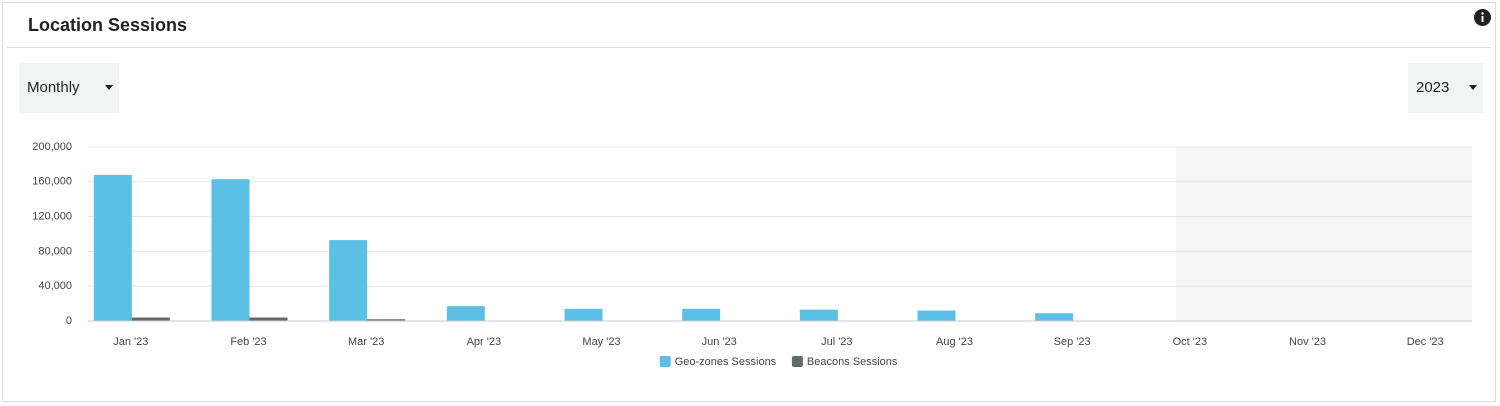 This screenshot has height=406, width=1500. I want to click on x-tick-label: Jul '23, so click(836, 342).